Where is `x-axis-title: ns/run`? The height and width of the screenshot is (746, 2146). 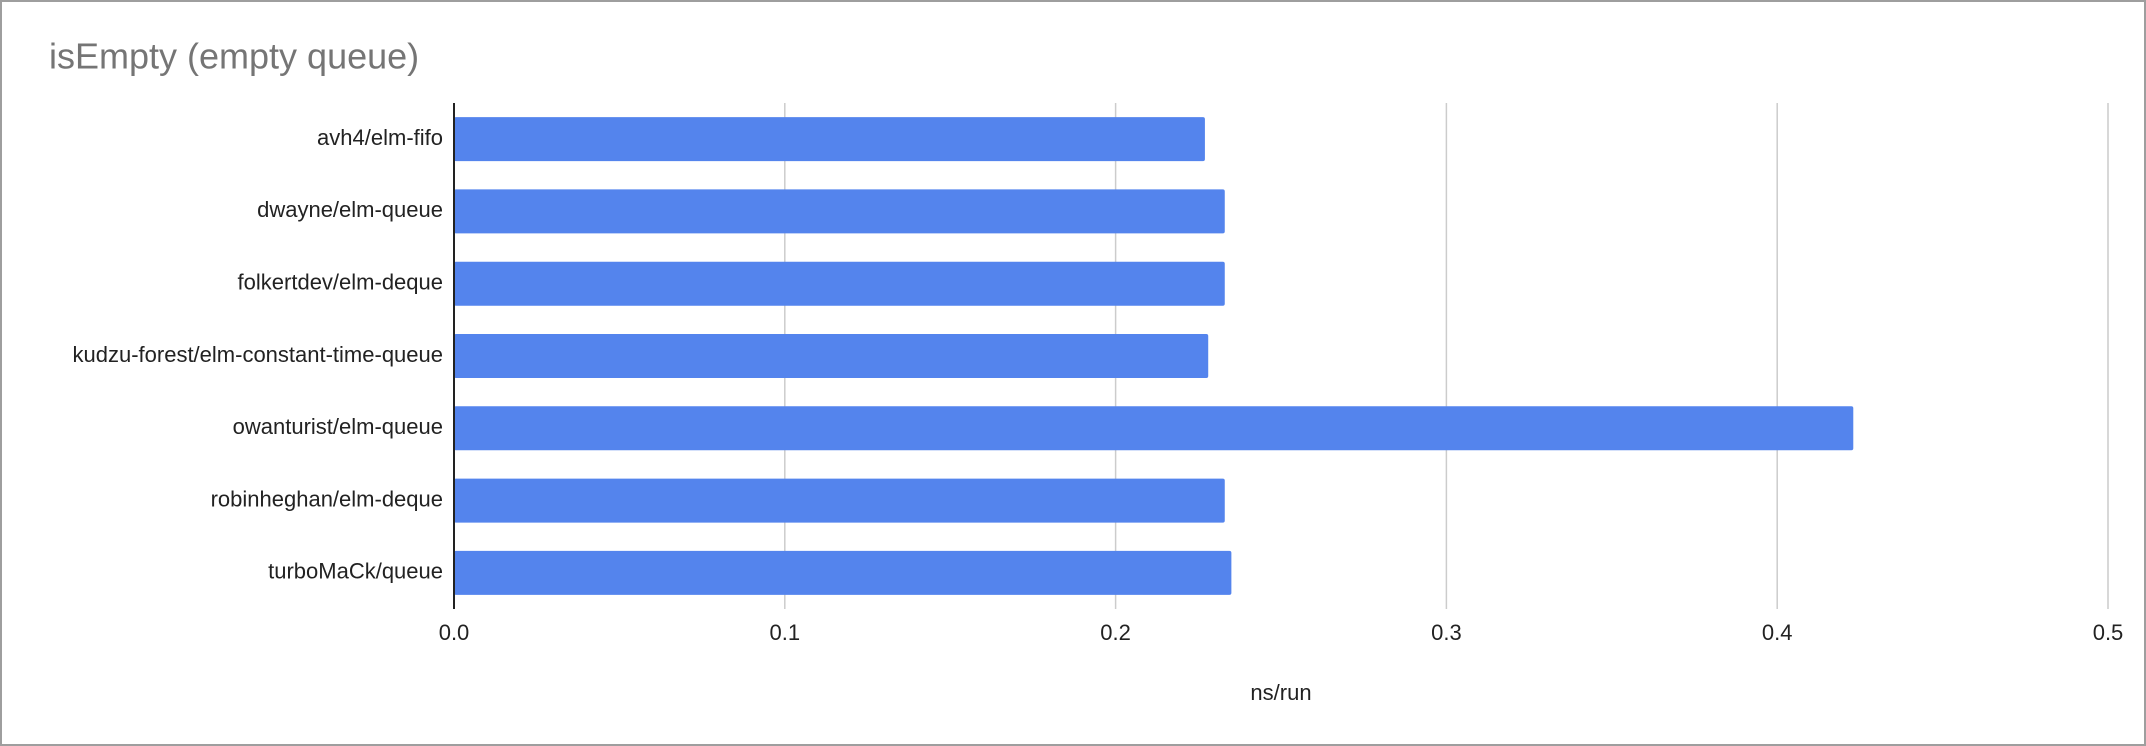 x-axis-title: ns/run is located at coordinates (1280, 692).